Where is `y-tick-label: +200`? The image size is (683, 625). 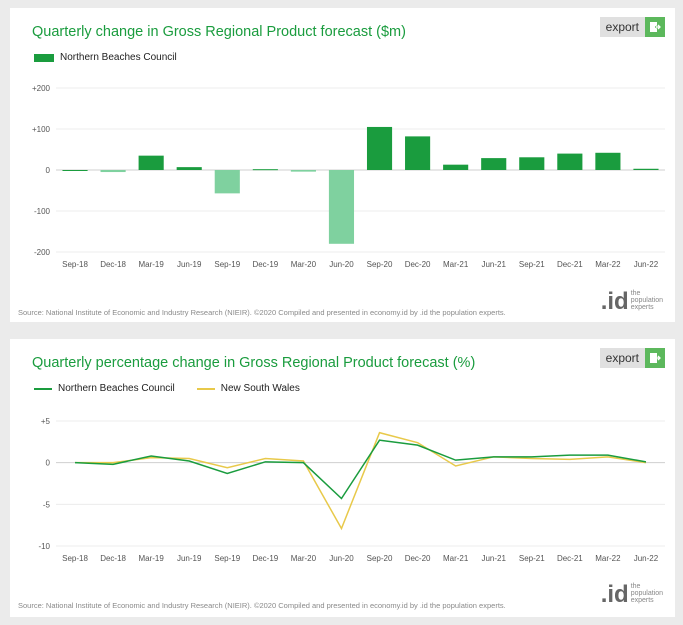 y-tick-label: +200 is located at coordinates (41, 88).